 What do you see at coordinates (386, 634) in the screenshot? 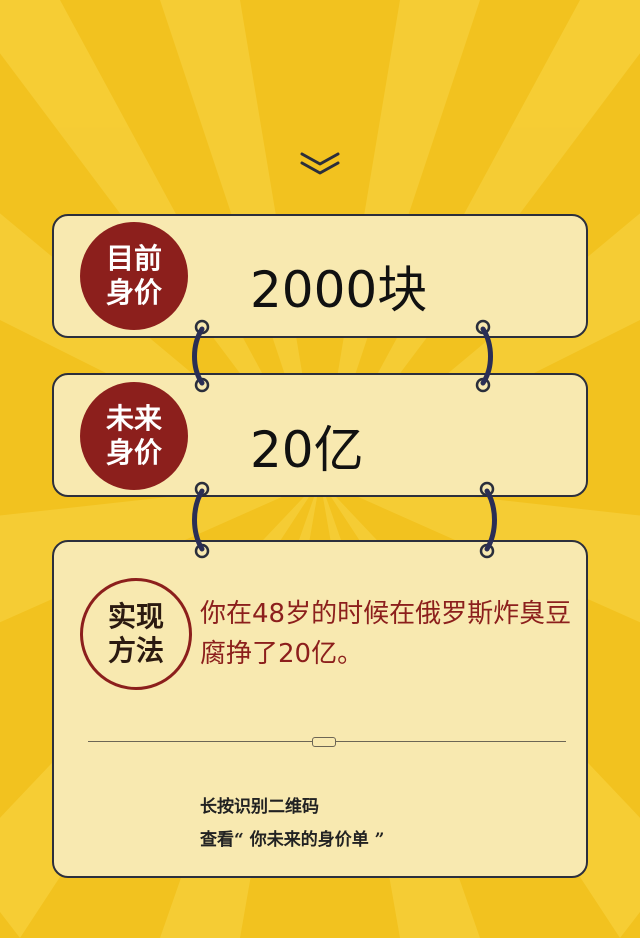
I see `method-description: 你在48岁的时候在俄罗斯炸臭豆腐挣了20亿。` at bounding box center [386, 634].